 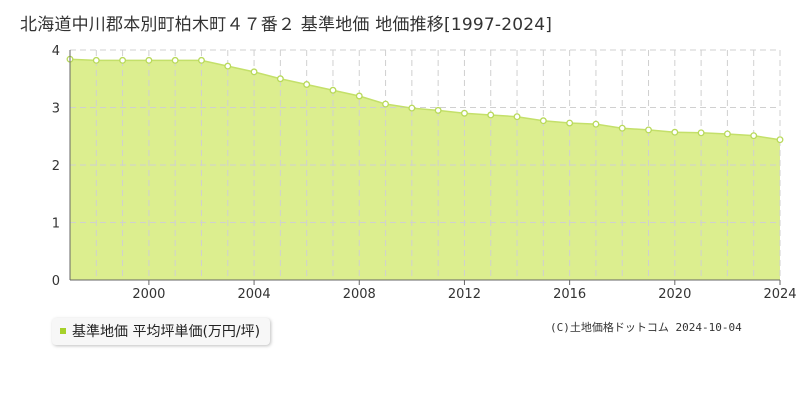 I want to click on y-tick-label: 2, so click(x=56, y=166).